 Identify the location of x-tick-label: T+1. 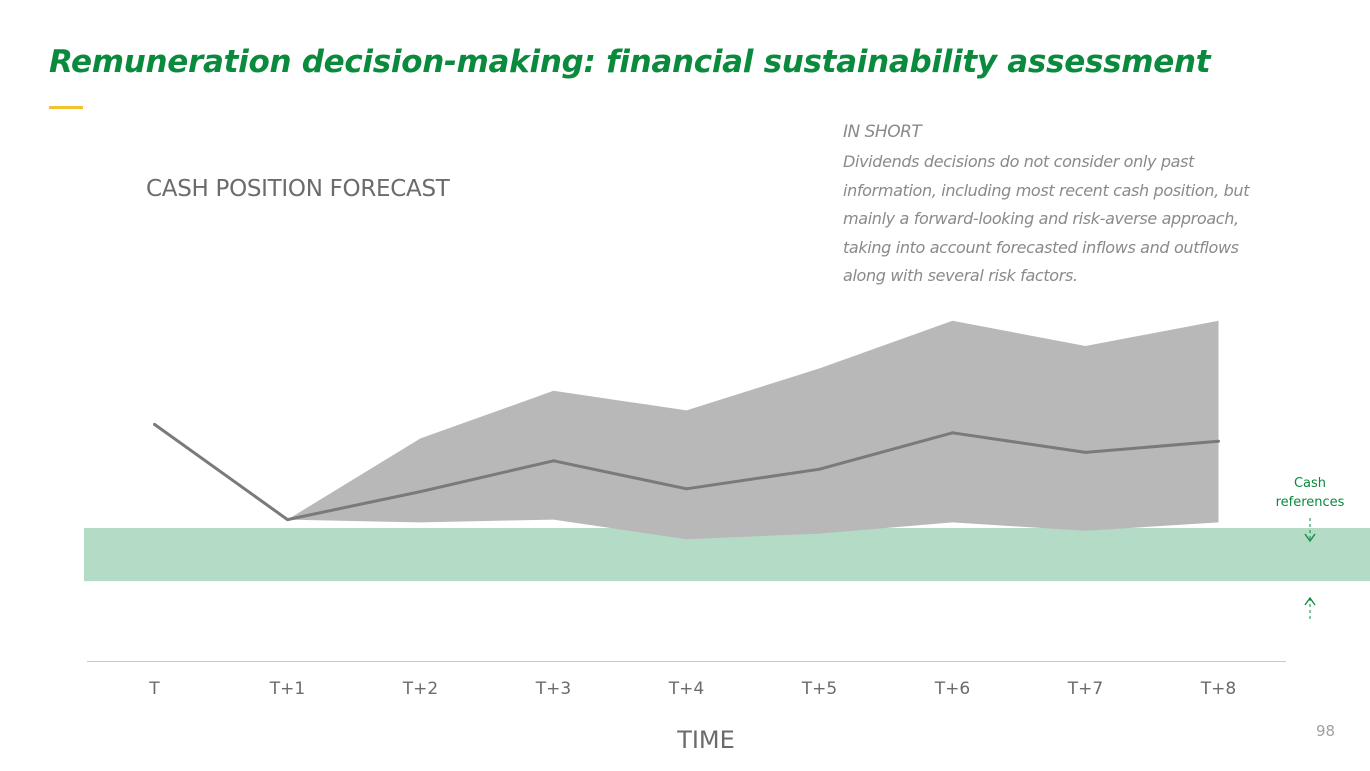
(287, 689).